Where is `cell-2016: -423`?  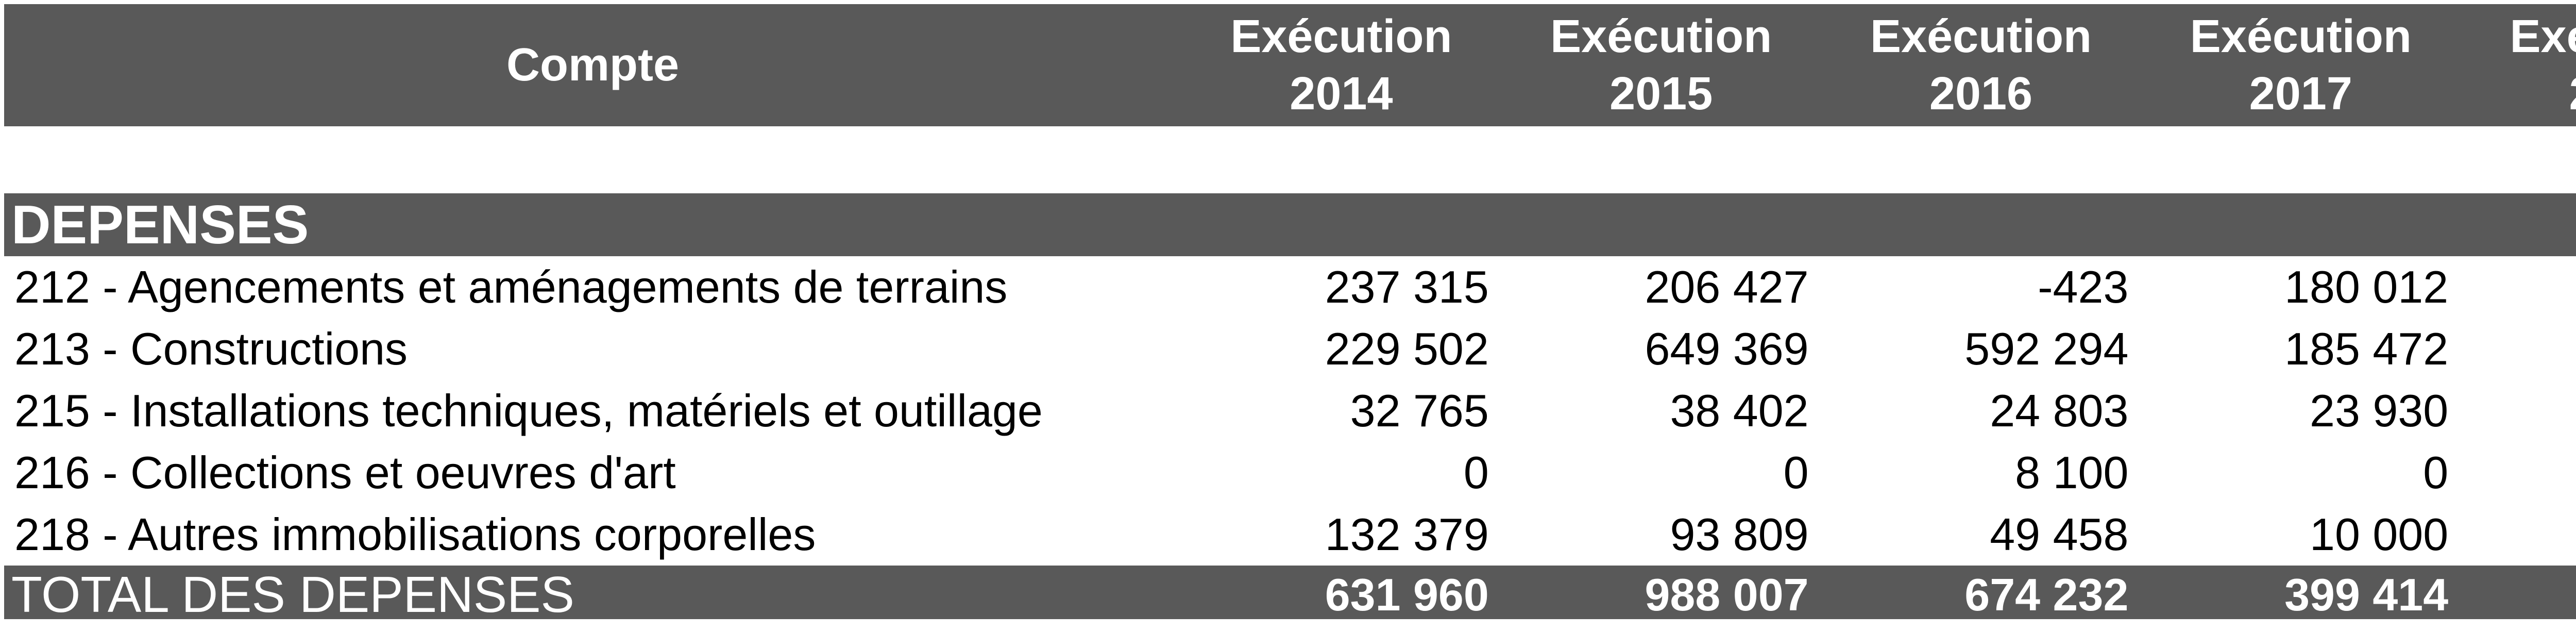 cell-2016: -423 is located at coordinates (2083, 286).